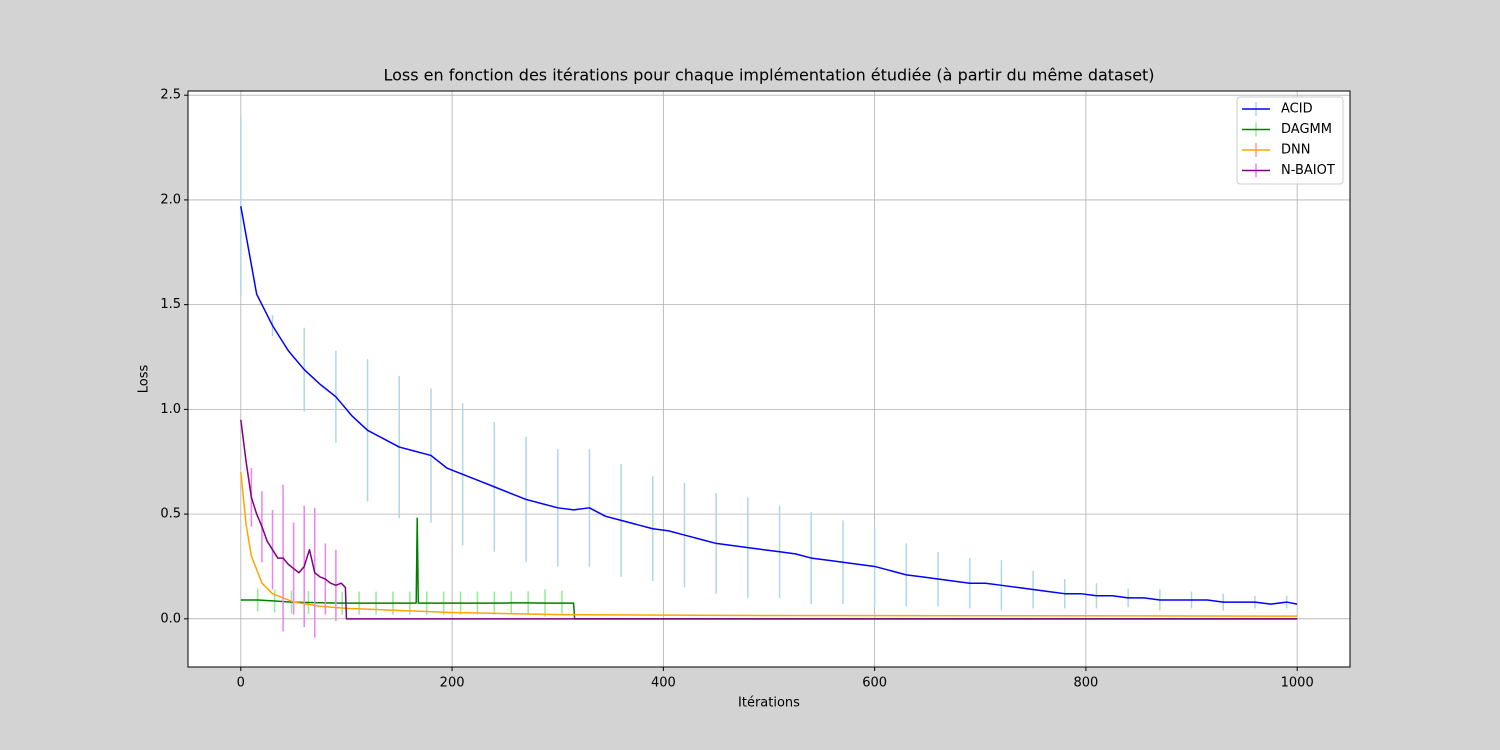  I want to click on y-axis-label: Loss, so click(144, 379).